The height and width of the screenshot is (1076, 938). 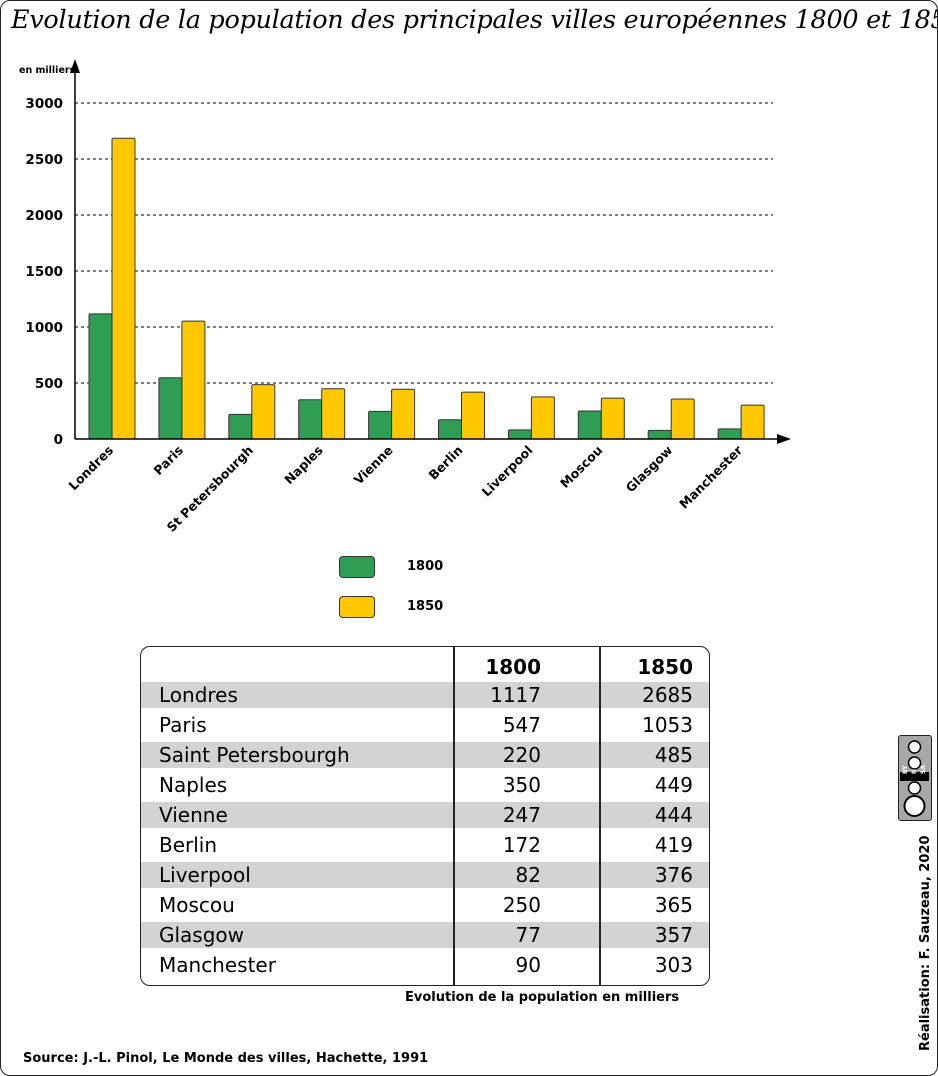 I want to click on table-cell-1800: 247, so click(x=521, y=815).